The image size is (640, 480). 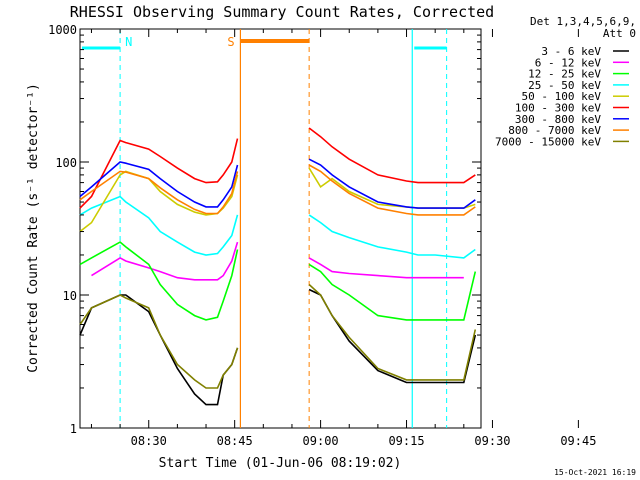 What do you see at coordinates (564, 85) in the screenshot?
I see `legend-label-3: 25 - 50 keV` at bounding box center [564, 85].